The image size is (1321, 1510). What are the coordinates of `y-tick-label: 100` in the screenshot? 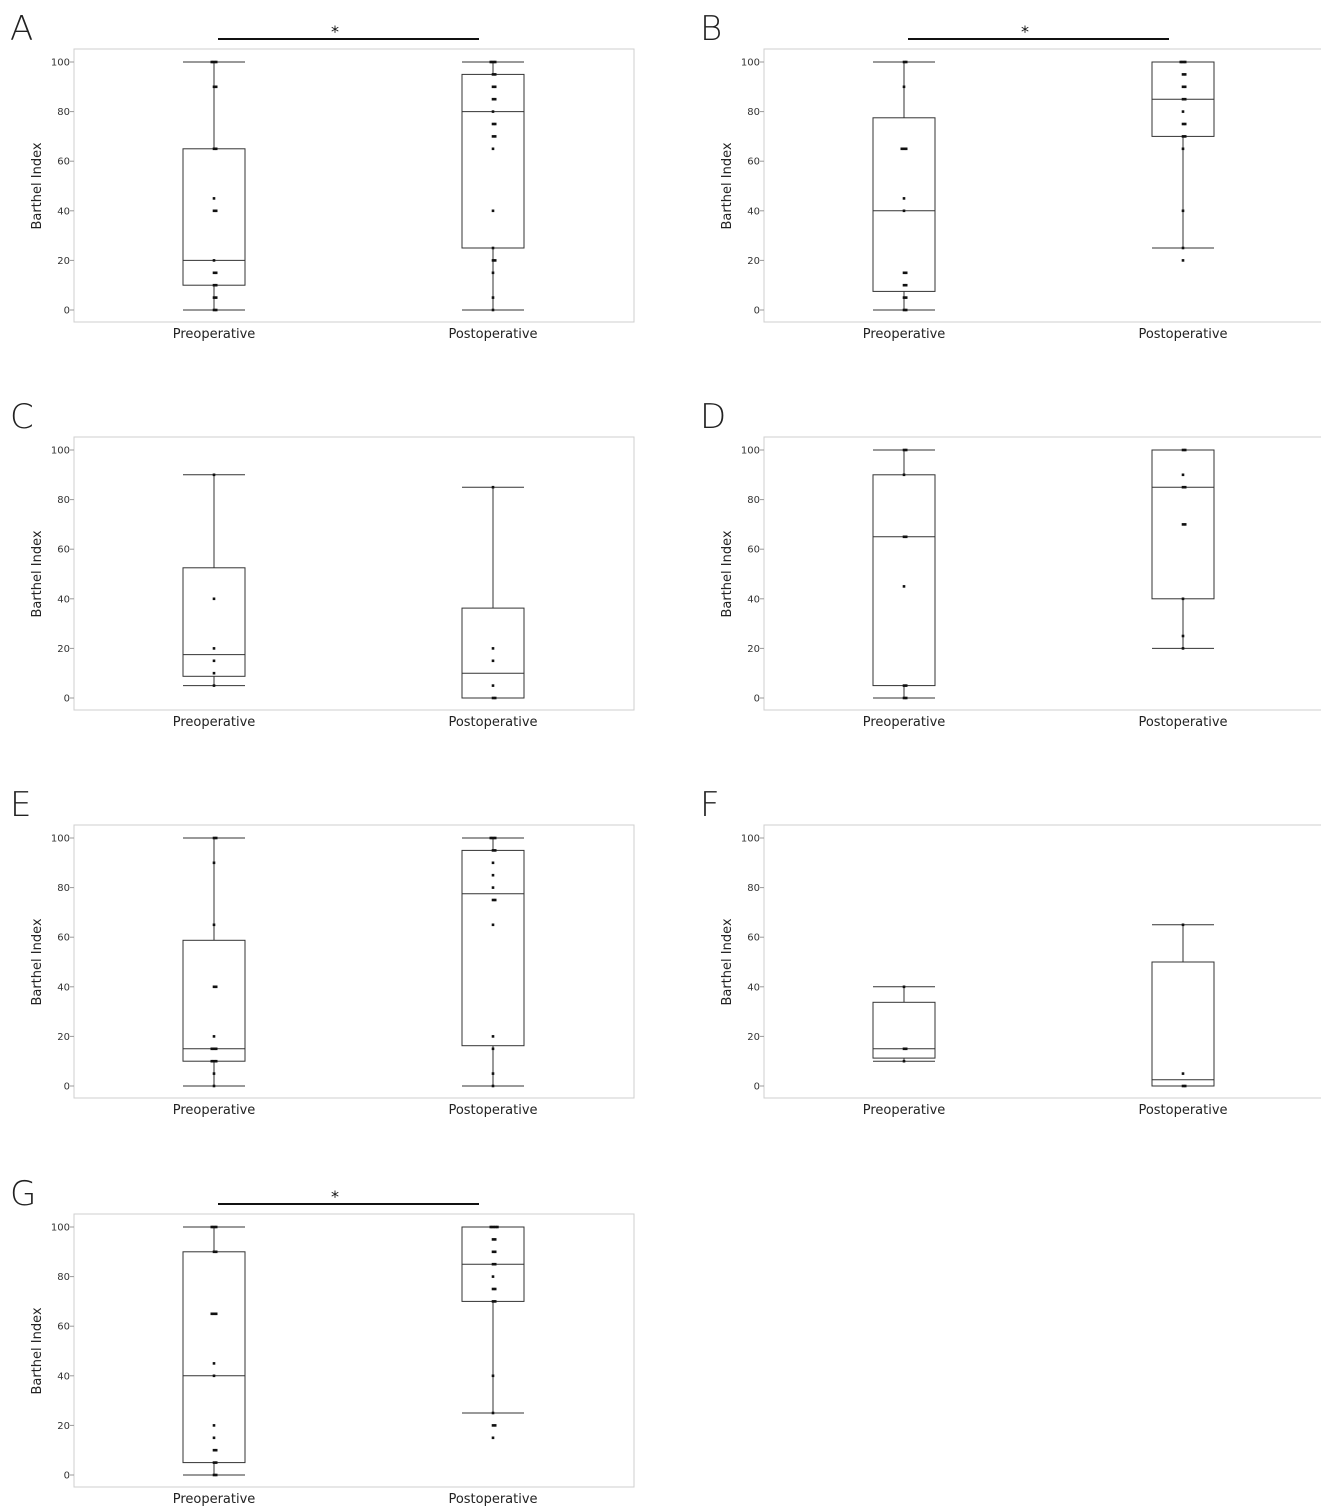 It's located at (750, 63).